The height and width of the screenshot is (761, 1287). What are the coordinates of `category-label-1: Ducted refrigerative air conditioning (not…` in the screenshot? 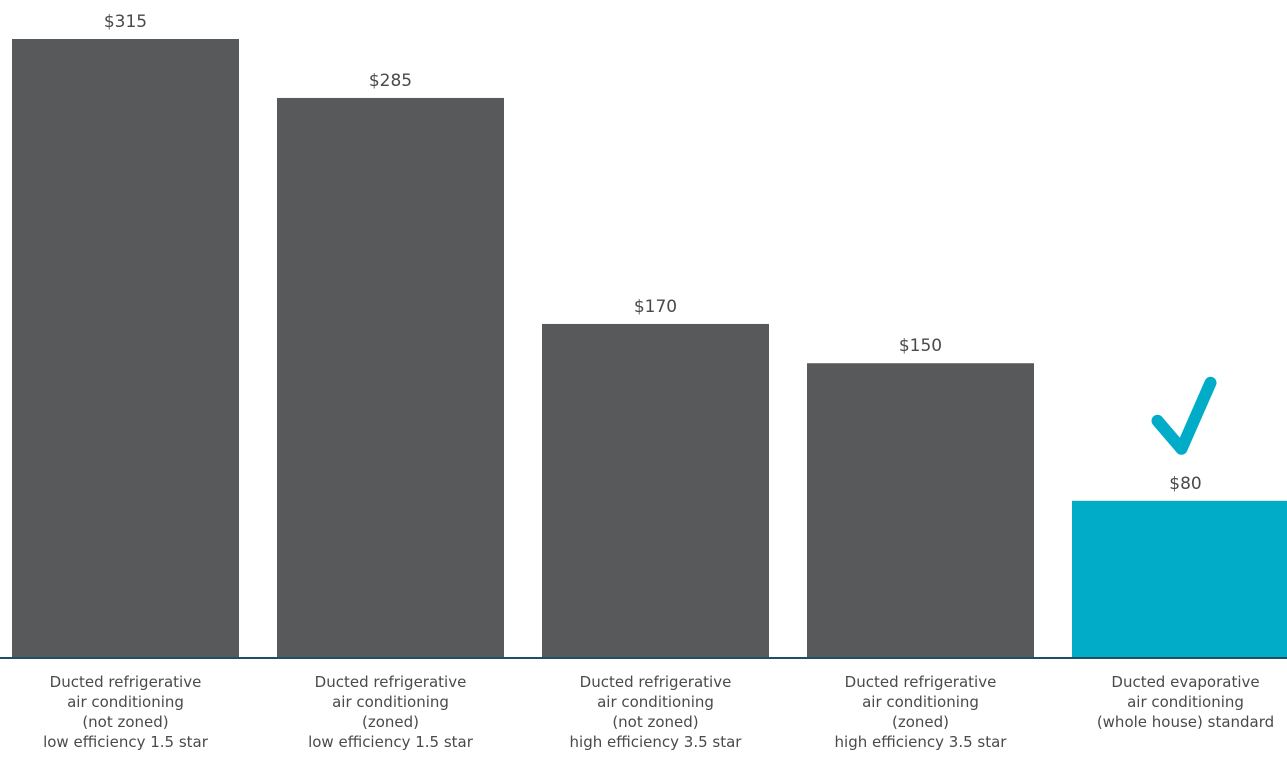 It's located at (126, 712).